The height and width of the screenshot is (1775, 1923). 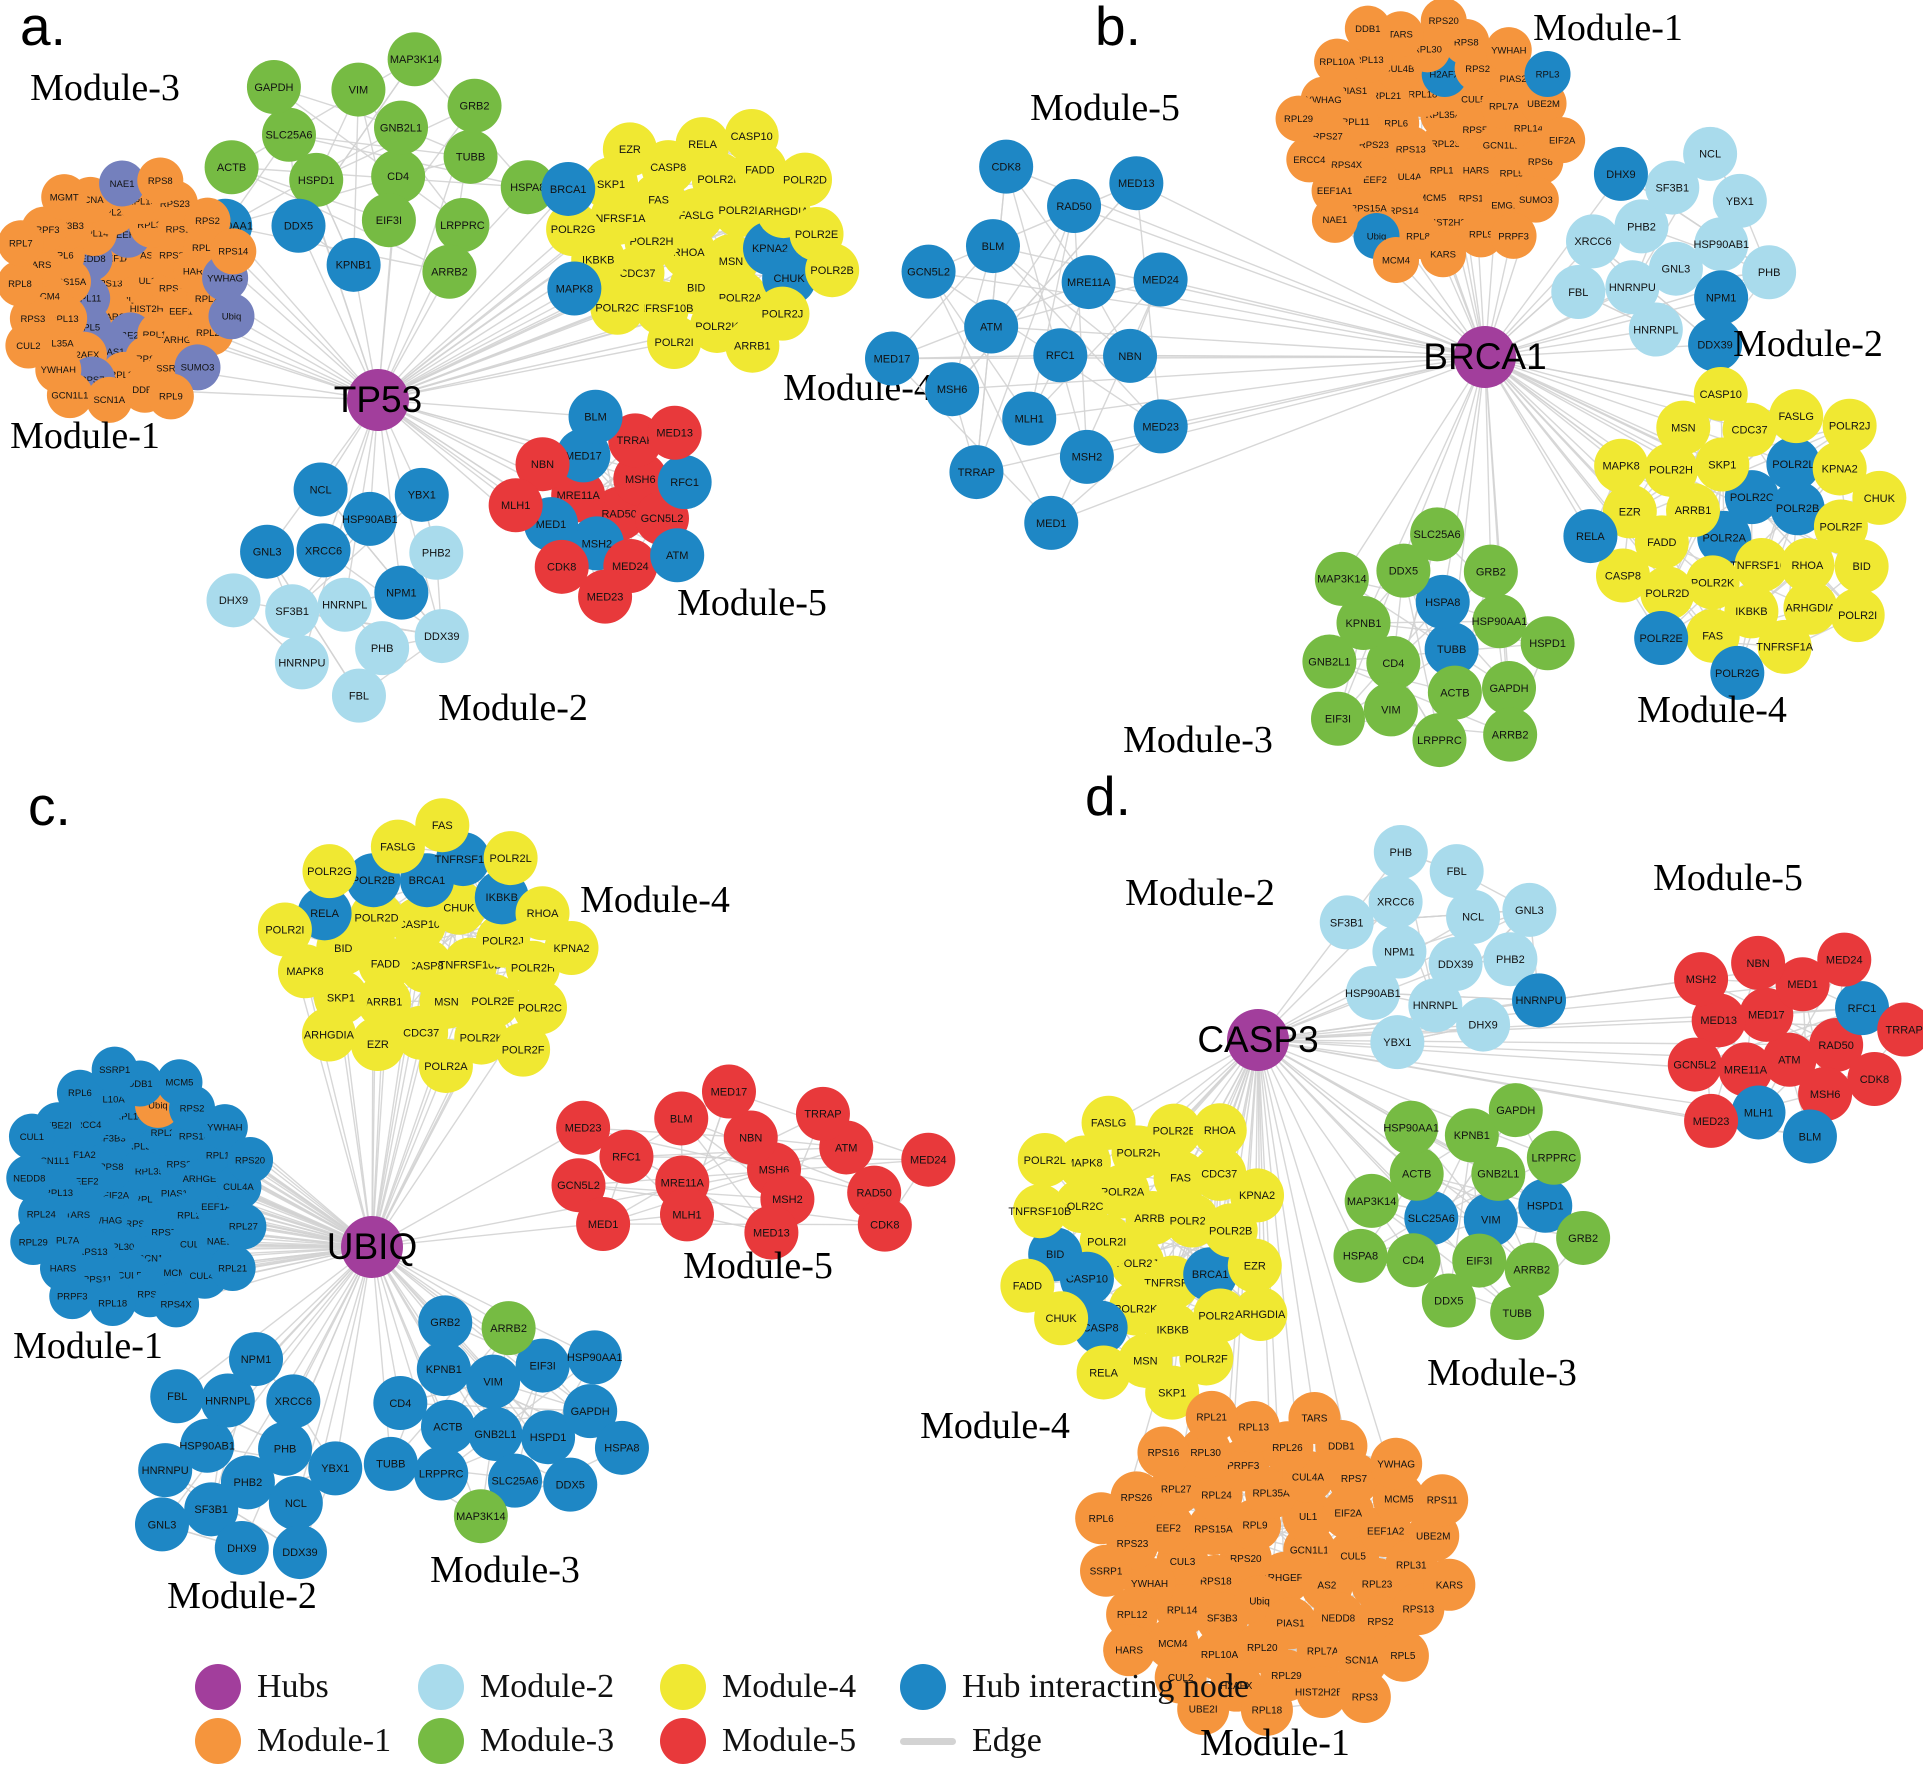 I want to click on node-FBL, so click(x=1578, y=292).